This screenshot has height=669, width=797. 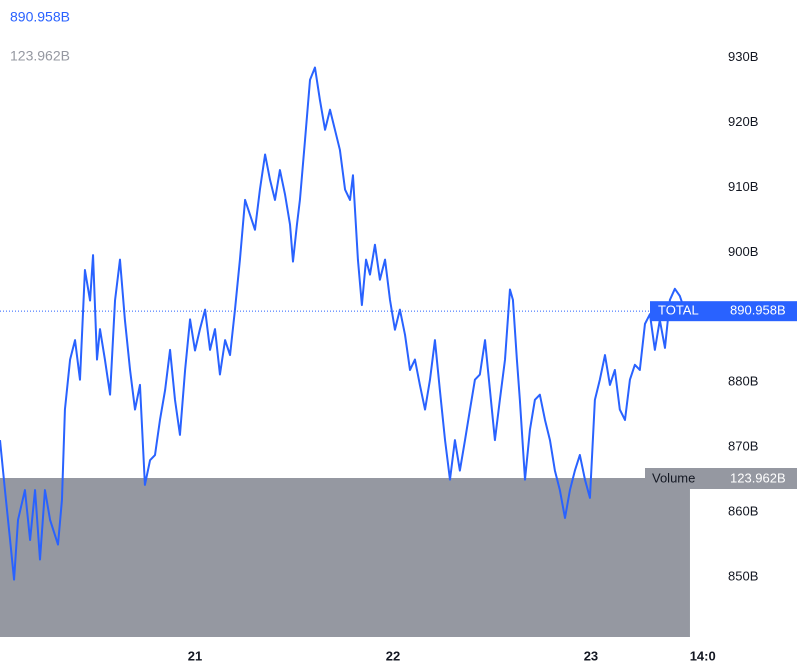 What do you see at coordinates (393, 655) in the screenshot?
I see `x-tick-label: 22` at bounding box center [393, 655].